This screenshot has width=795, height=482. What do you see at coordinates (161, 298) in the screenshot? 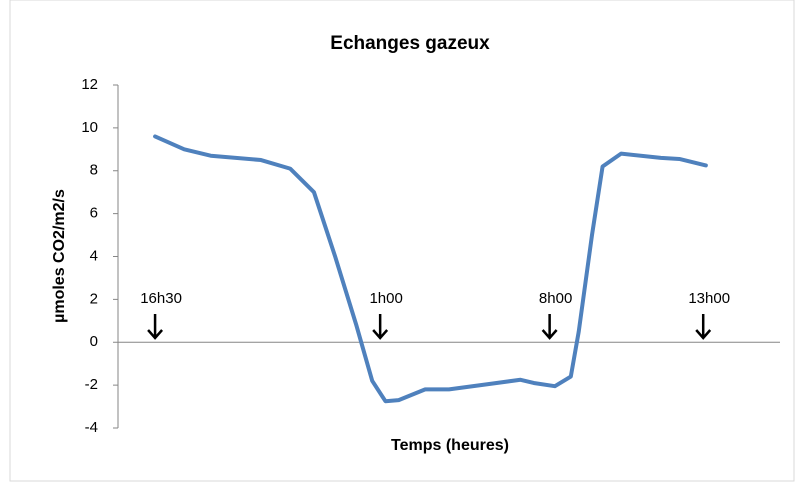
I see `annotation-label: 16h30` at bounding box center [161, 298].